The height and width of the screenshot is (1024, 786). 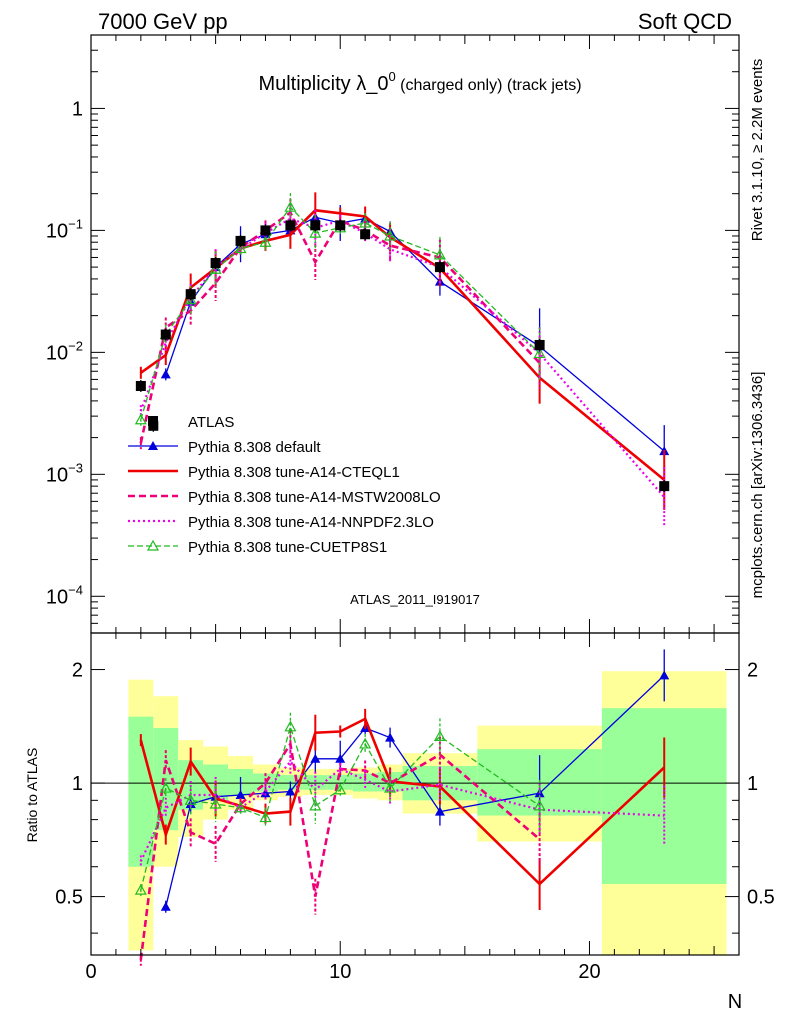 What do you see at coordinates (75, 467) in the screenshot?
I see `main-ytick-label-exp: −3` at bounding box center [75, 467].